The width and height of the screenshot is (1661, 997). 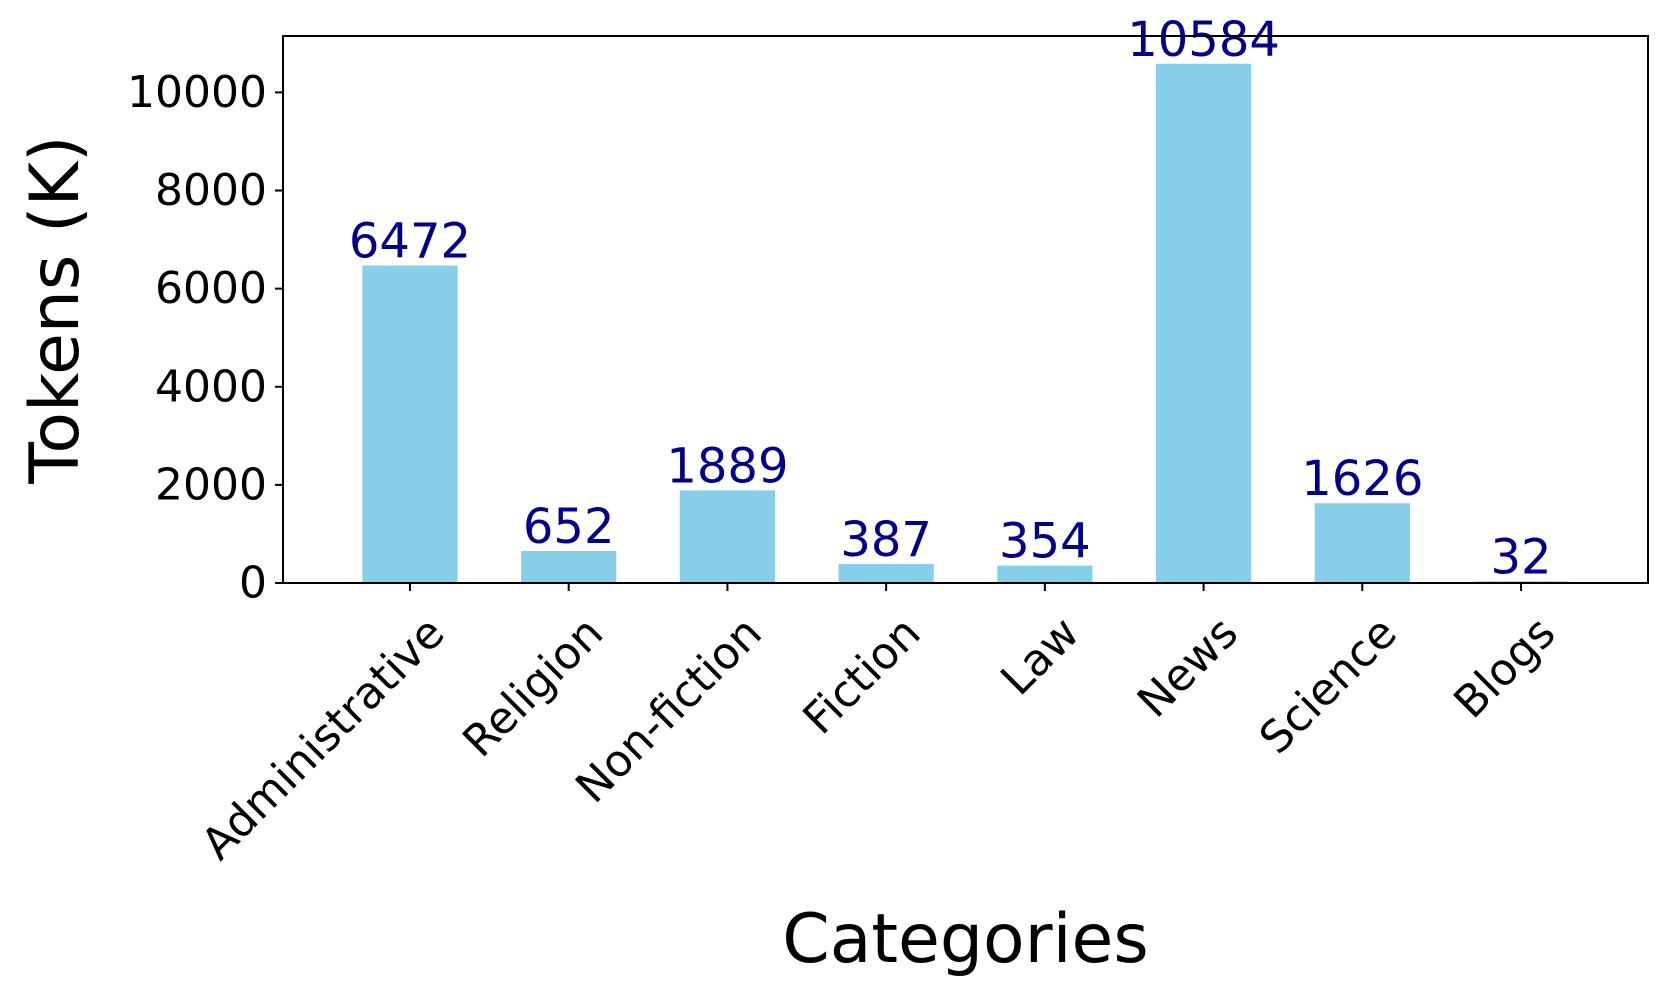 I want to click on y-tick-label-10000: 10000, so click(x=197, y=92).